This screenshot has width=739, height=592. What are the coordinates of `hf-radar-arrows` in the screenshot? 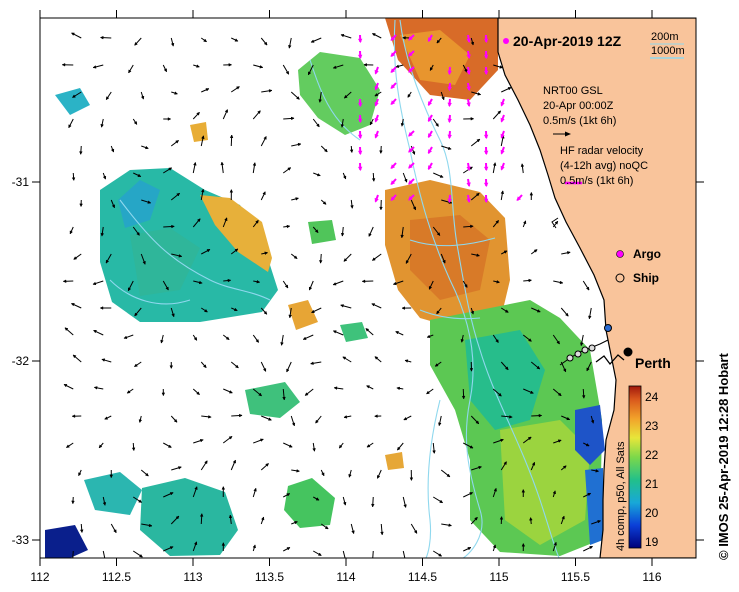 It's located at (440, 119).